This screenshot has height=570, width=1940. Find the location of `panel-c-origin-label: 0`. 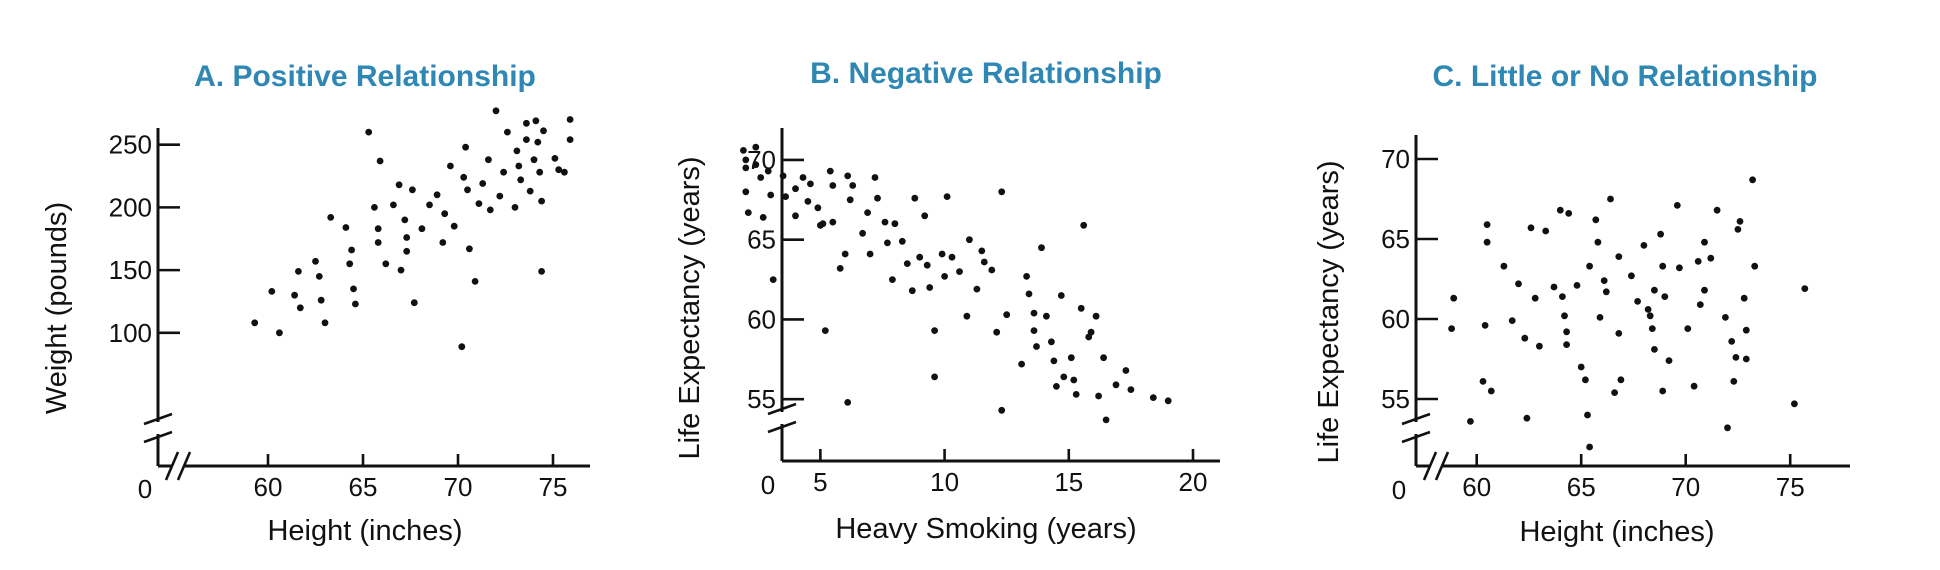

panel-c-origin-label: 0 is located at coordinates (1399, 490).